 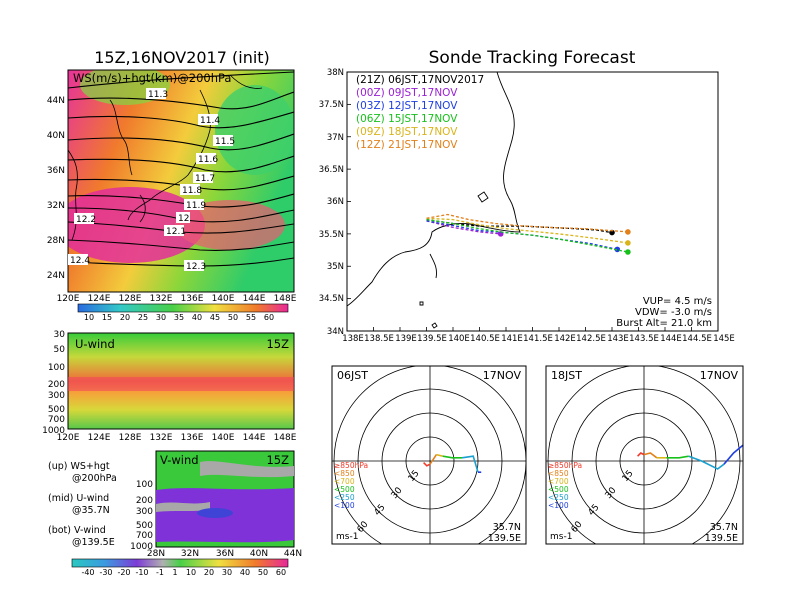 What do you see at coordinates (183, 219) in the screenshot?
I see `contour-label: 12` at bounding box center [183, 219].